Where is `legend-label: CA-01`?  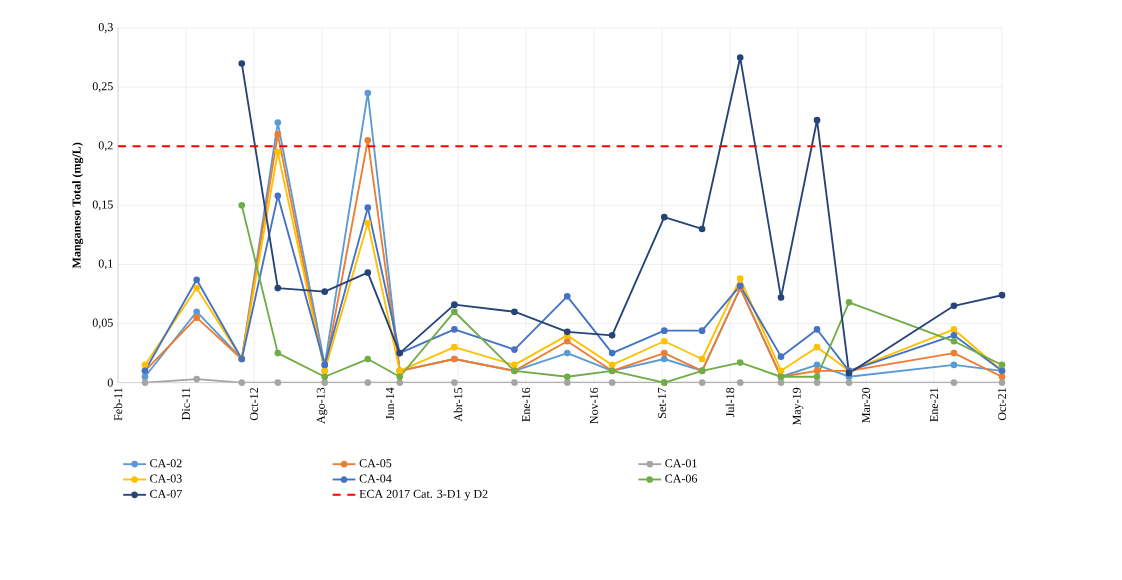
legend-label: CA-01 is located at coordinates (681, 463).